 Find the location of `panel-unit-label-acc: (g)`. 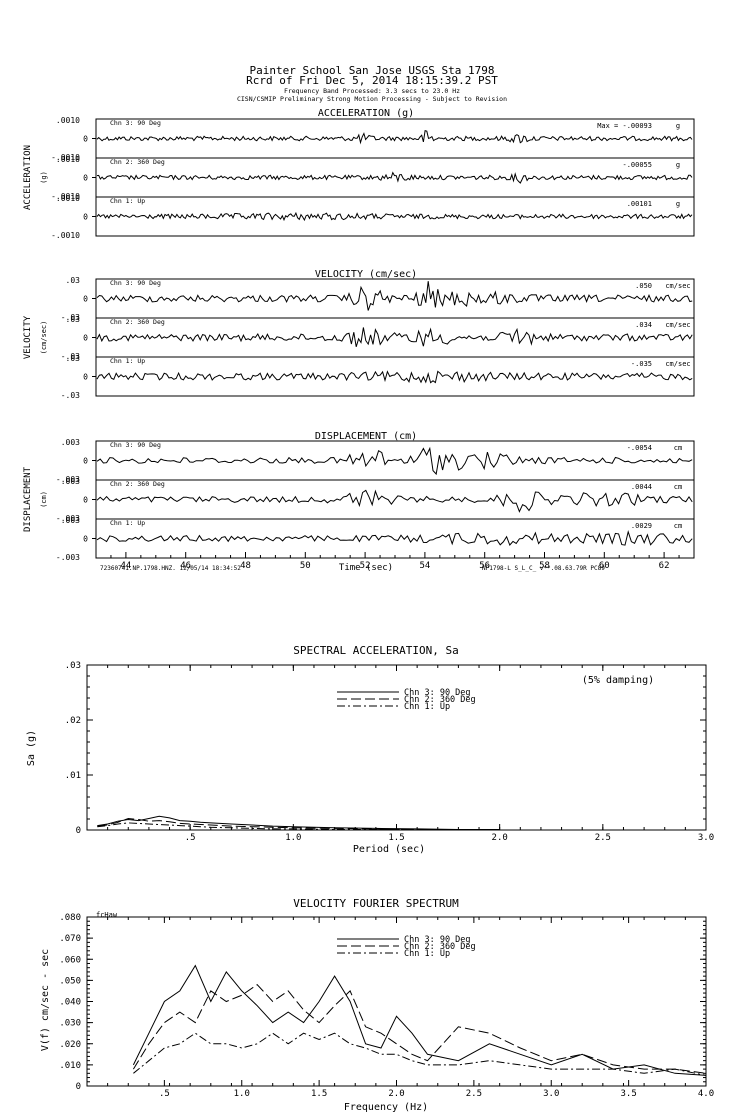

panel-unit-label-acc: (g) is located at coordinates (44, 177).